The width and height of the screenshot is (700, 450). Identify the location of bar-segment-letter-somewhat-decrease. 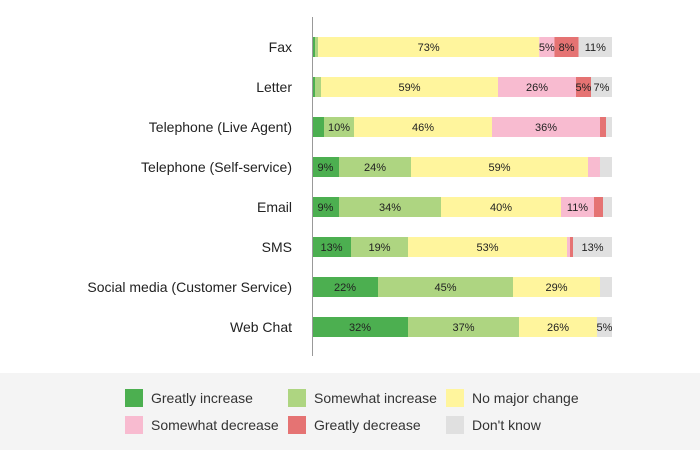
(537, 87).